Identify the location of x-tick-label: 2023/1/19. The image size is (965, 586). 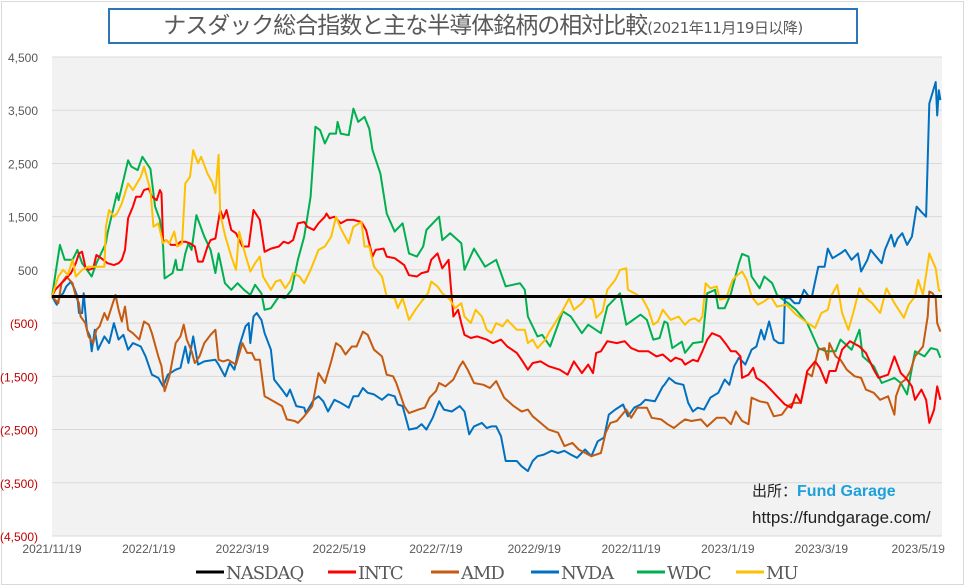
(728, 549).